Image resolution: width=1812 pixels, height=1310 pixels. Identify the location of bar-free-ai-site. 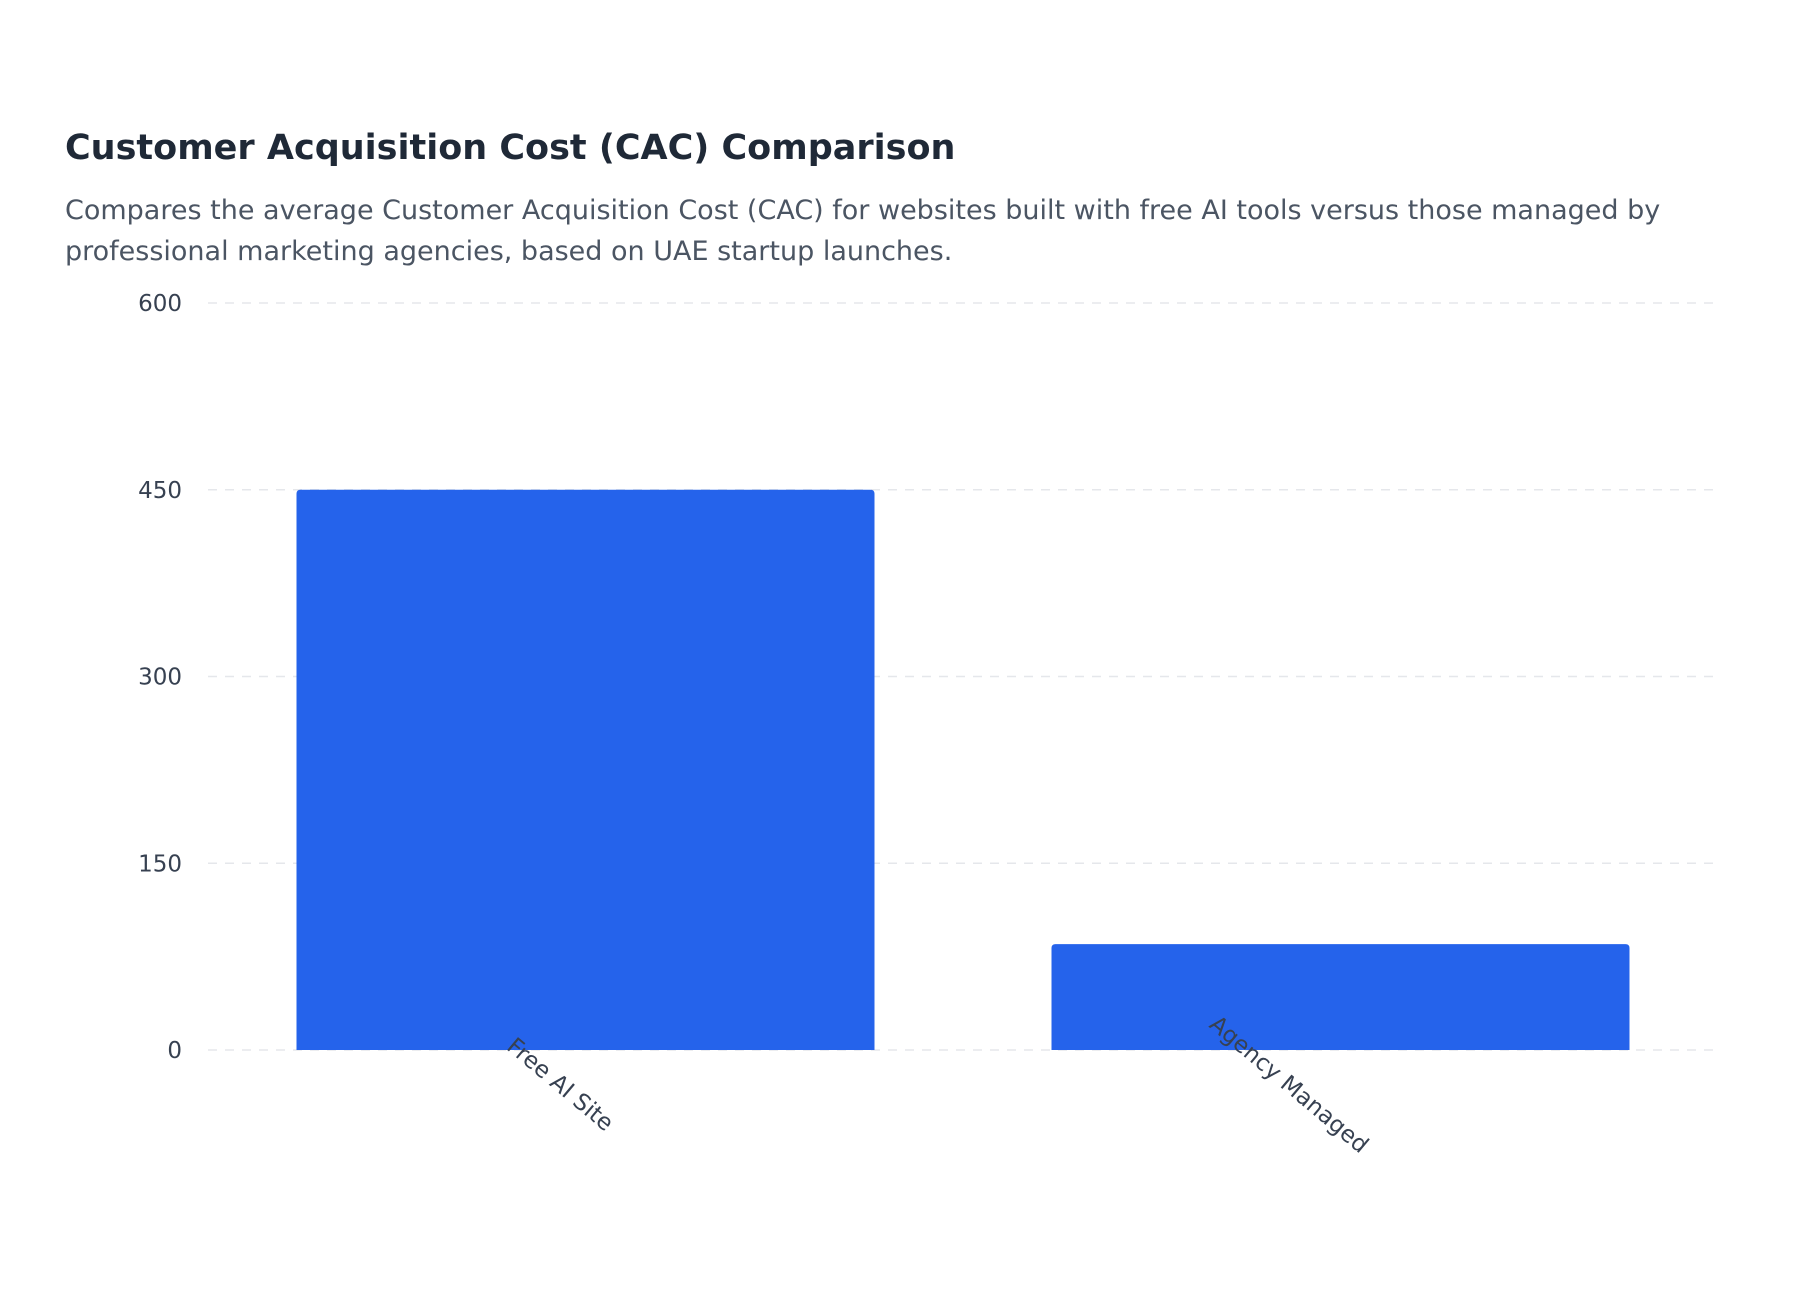
(585, 769).